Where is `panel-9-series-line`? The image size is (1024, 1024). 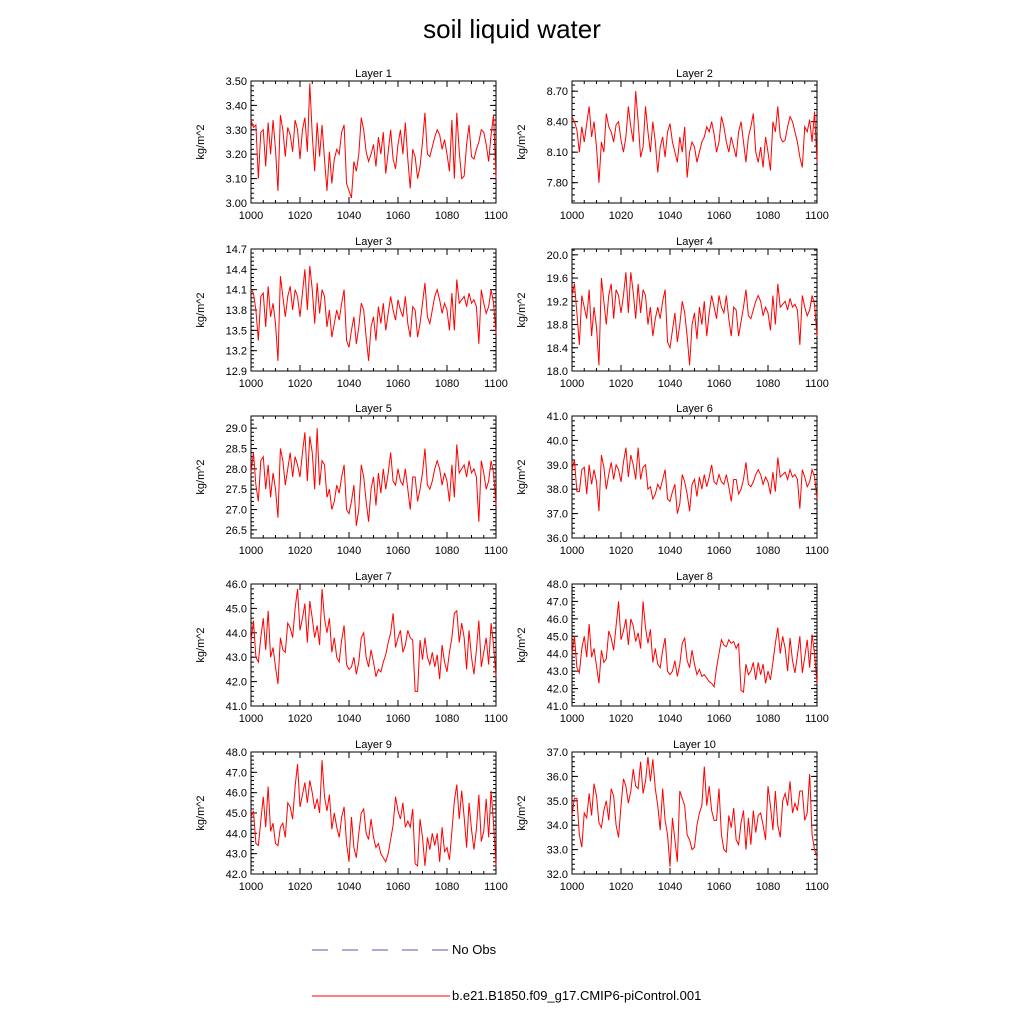 panel-9-series-line is located at coordinates (373, 813).